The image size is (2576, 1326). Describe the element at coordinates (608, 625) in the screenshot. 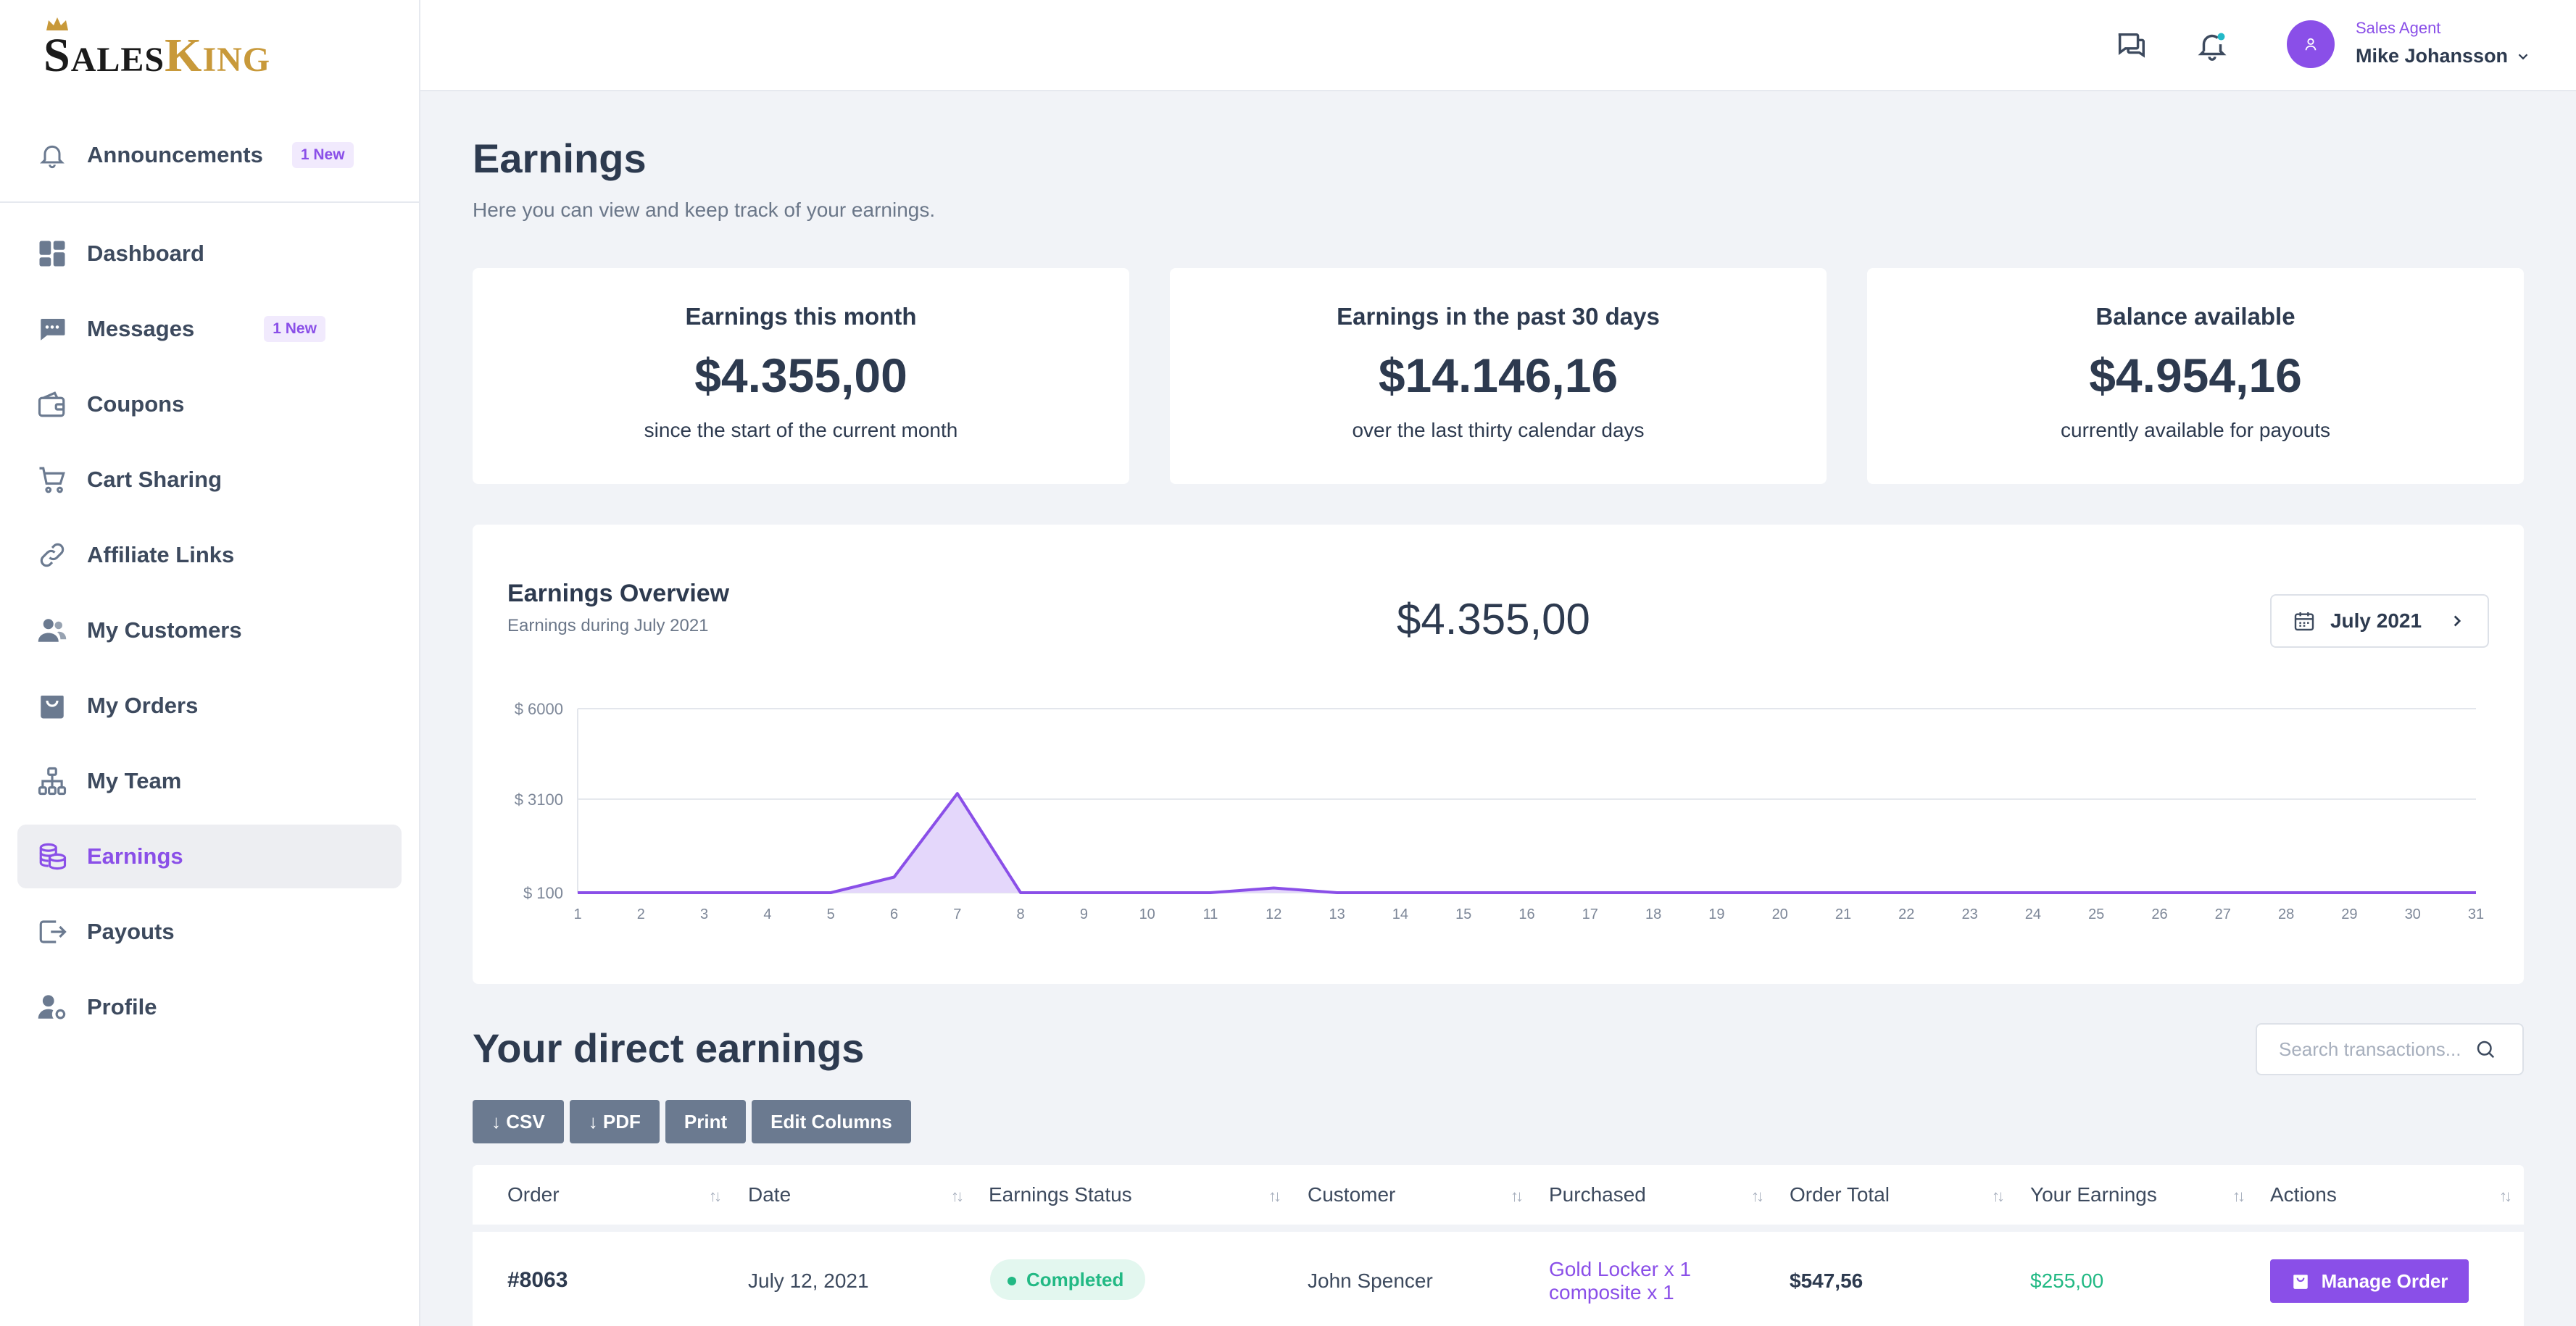

I see `chart-subtitle: Earnings during July 2021` at that location.